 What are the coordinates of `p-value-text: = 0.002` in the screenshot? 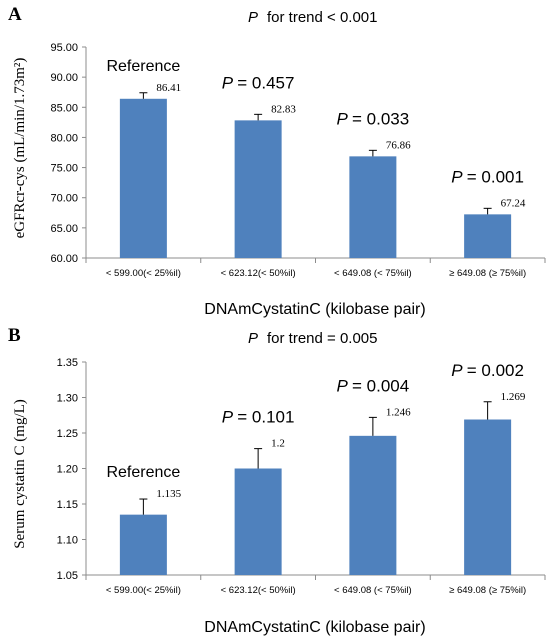 It's located at (495, 370).